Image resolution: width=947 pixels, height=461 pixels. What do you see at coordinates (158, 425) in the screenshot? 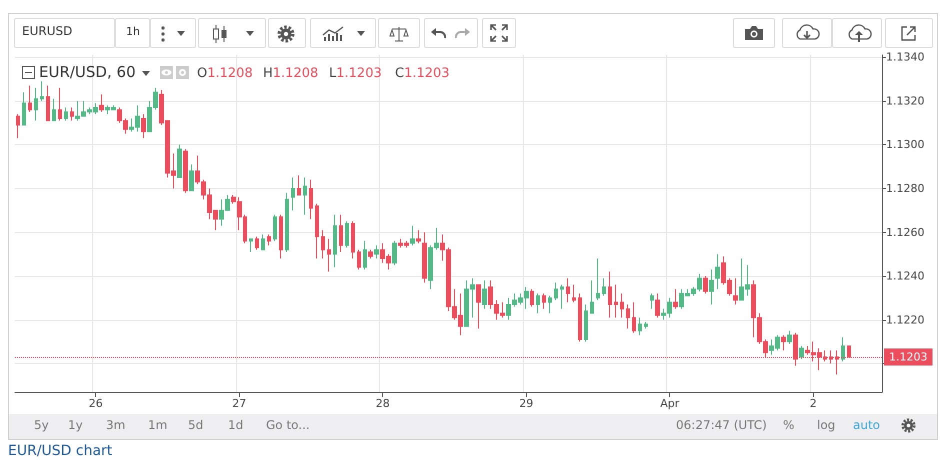
I see `text: 1m` at bounding box center [158, 425].